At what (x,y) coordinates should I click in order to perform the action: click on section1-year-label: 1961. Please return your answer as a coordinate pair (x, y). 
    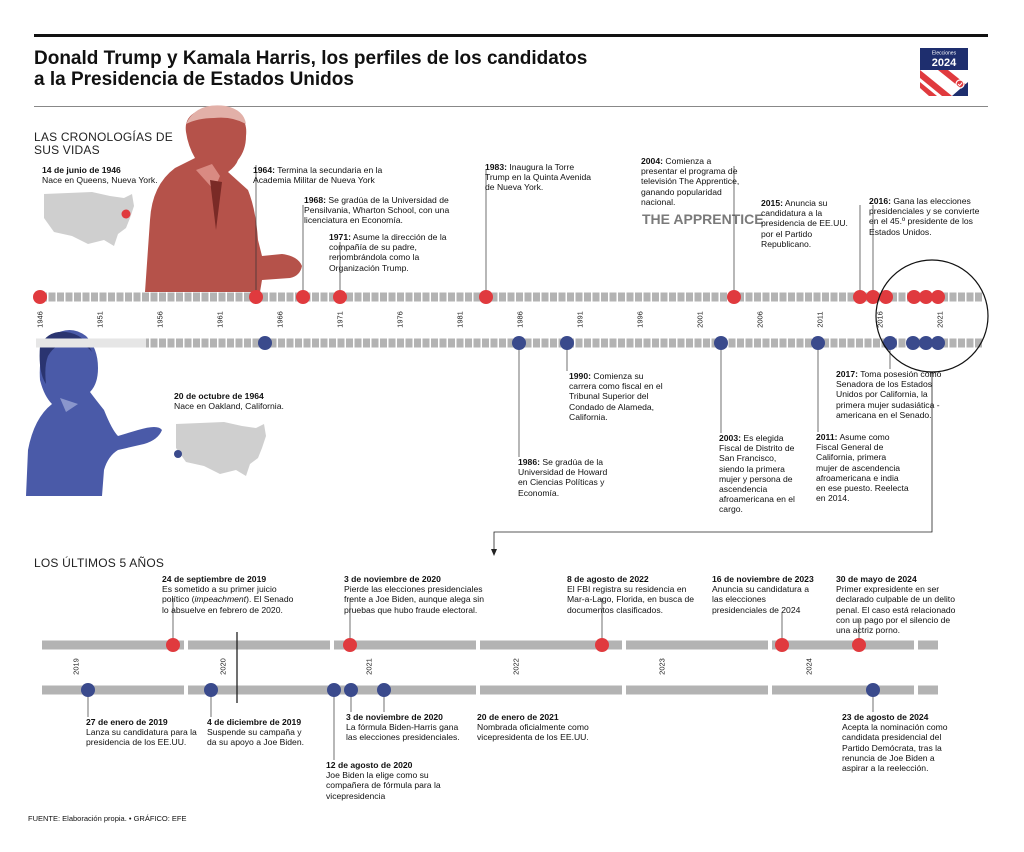
    Looking at the image, I should click on (220, 319).